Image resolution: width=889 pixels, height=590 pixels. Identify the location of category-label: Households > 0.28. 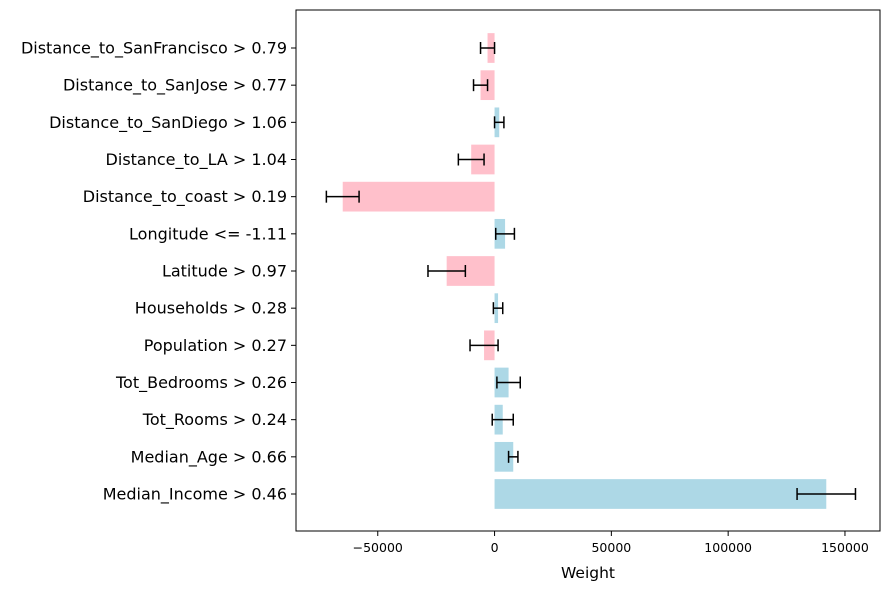
(211, 308).